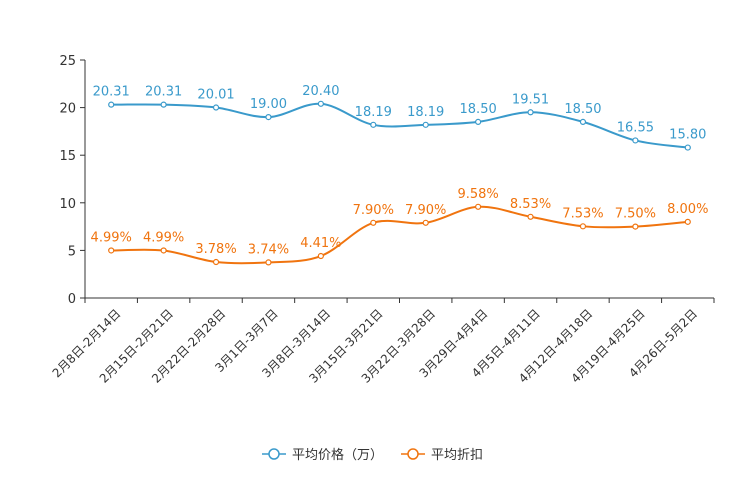 This screenshot has width=744, height=496. What do you see at coordinates (530, 204) in the screenshot?
I see `data-label: 8.53%` at bounding box center [530, 204].